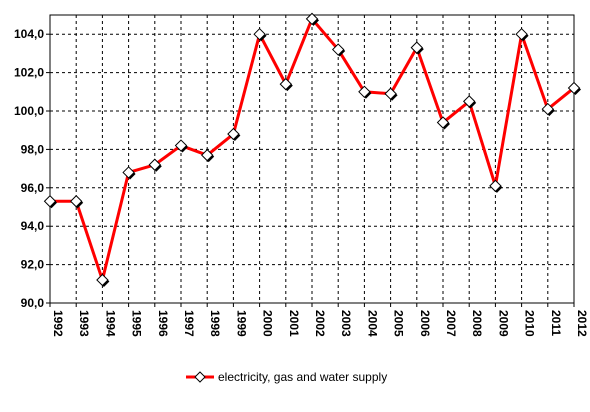  Describe the element at coordinates (29, 111) in the screenshot. I see `y-tick-label: 100,0` at that location.